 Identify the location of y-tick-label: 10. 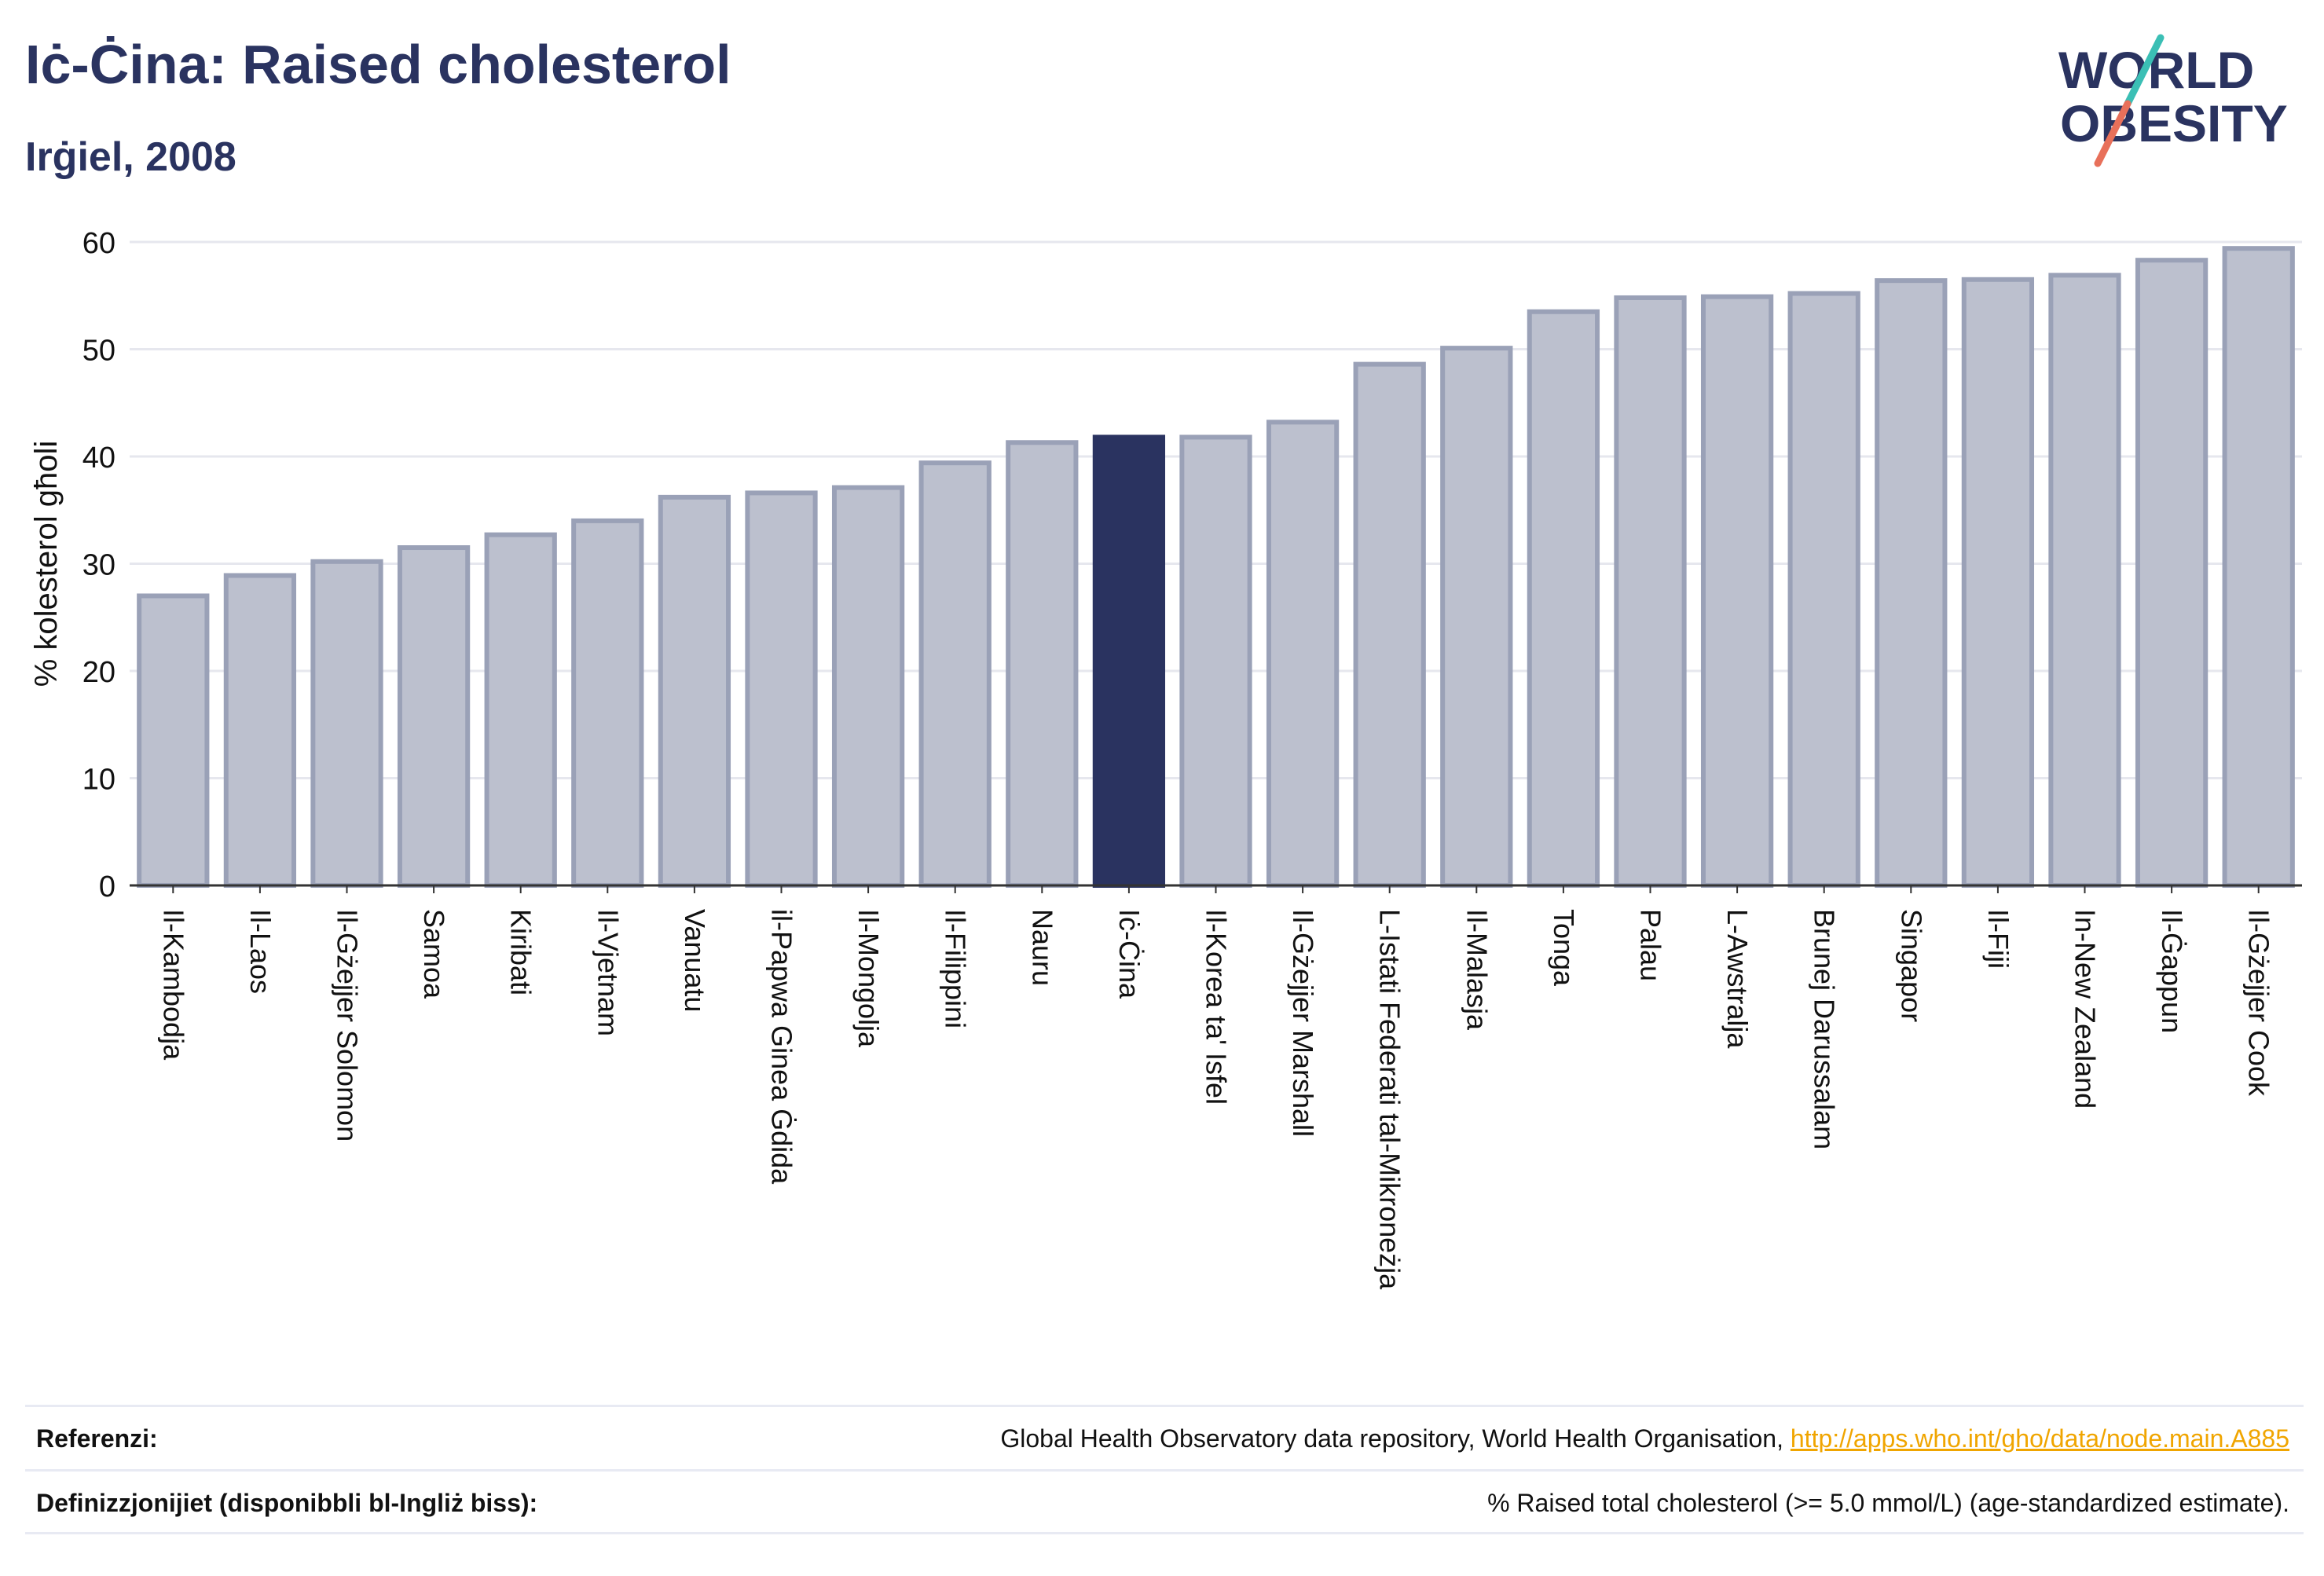
(98, 780).